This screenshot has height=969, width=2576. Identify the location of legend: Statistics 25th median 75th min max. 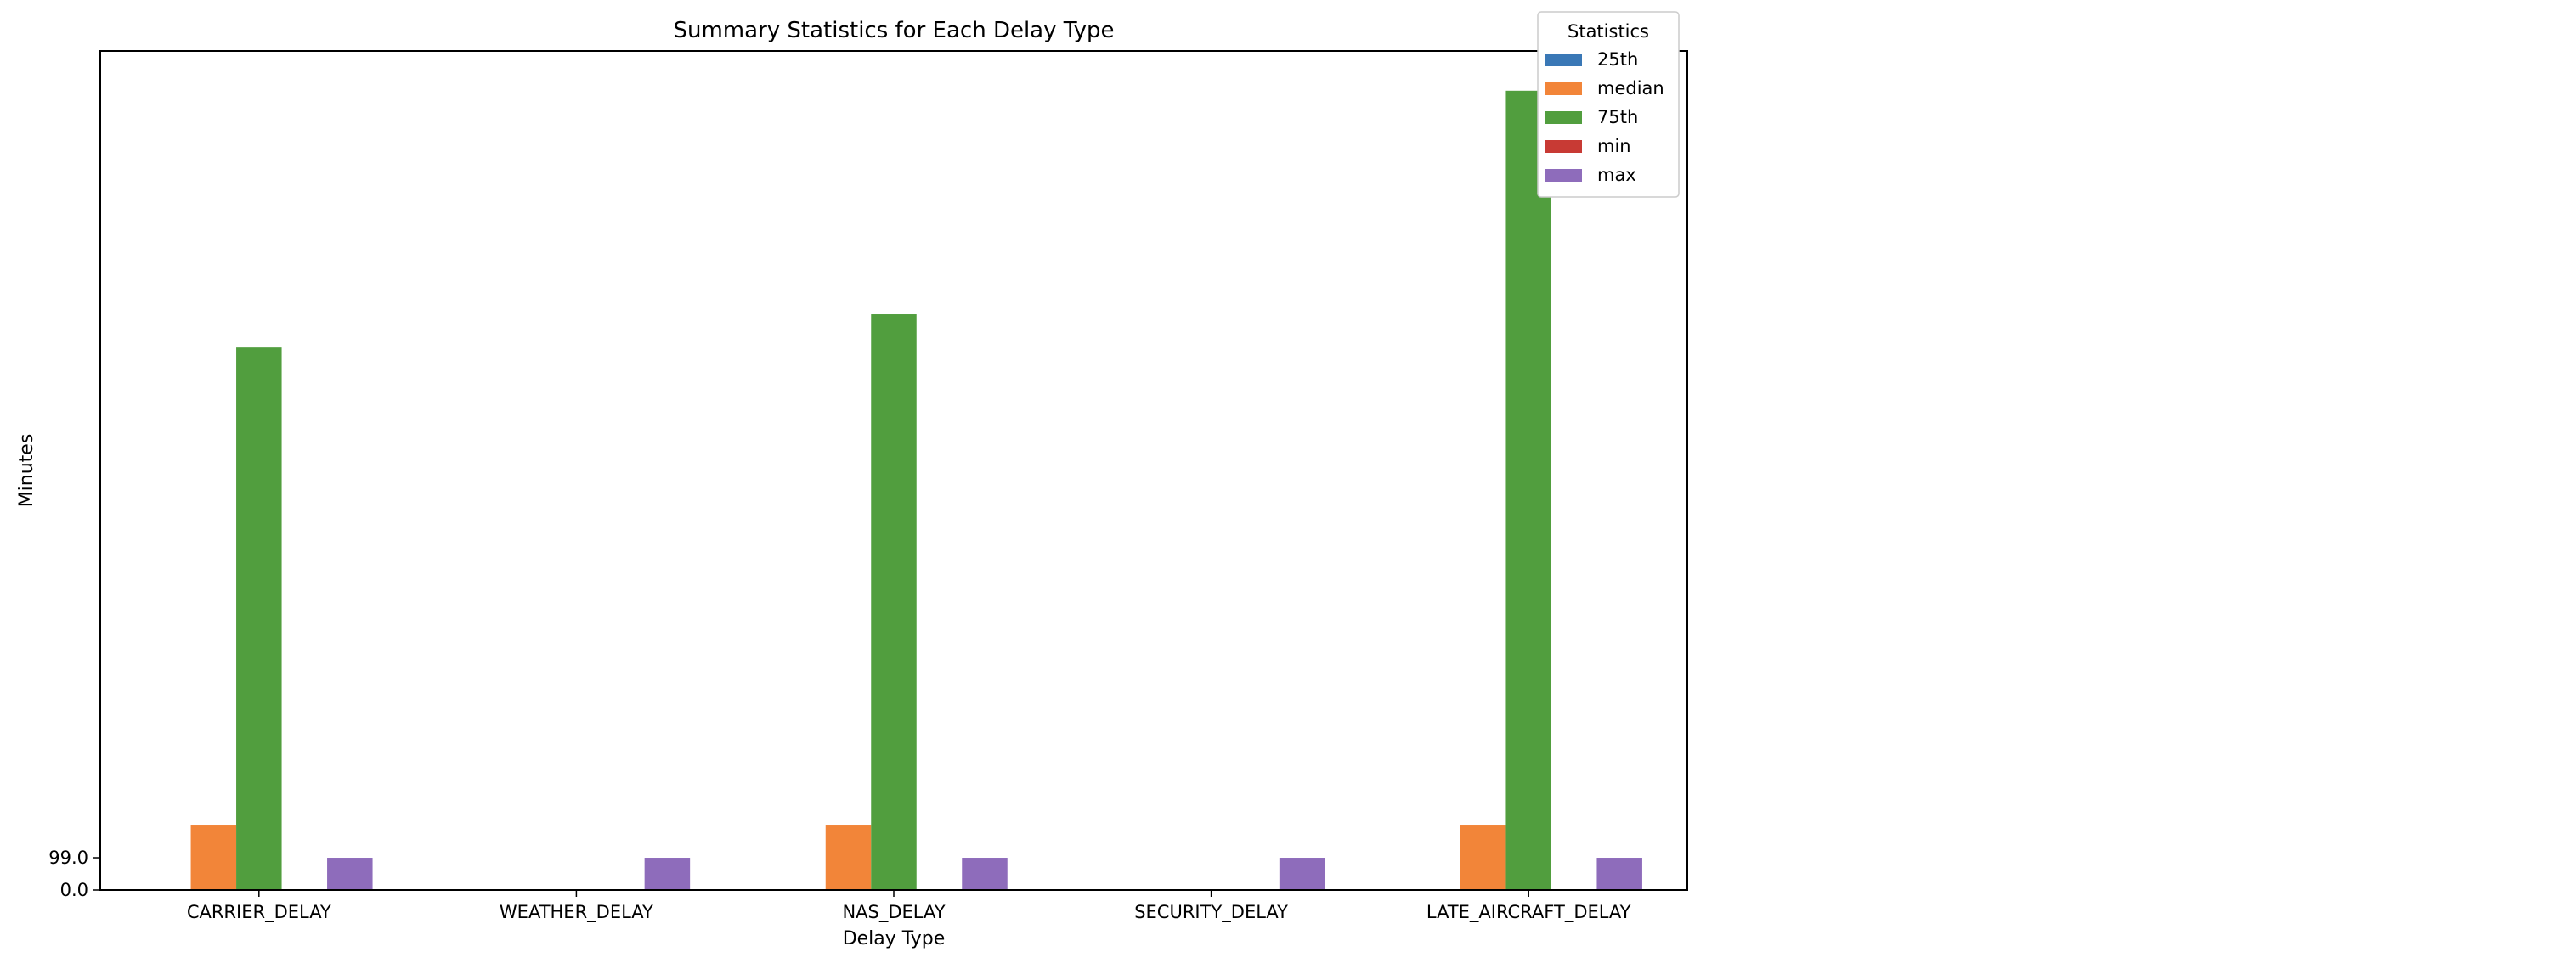
(1608, 104).